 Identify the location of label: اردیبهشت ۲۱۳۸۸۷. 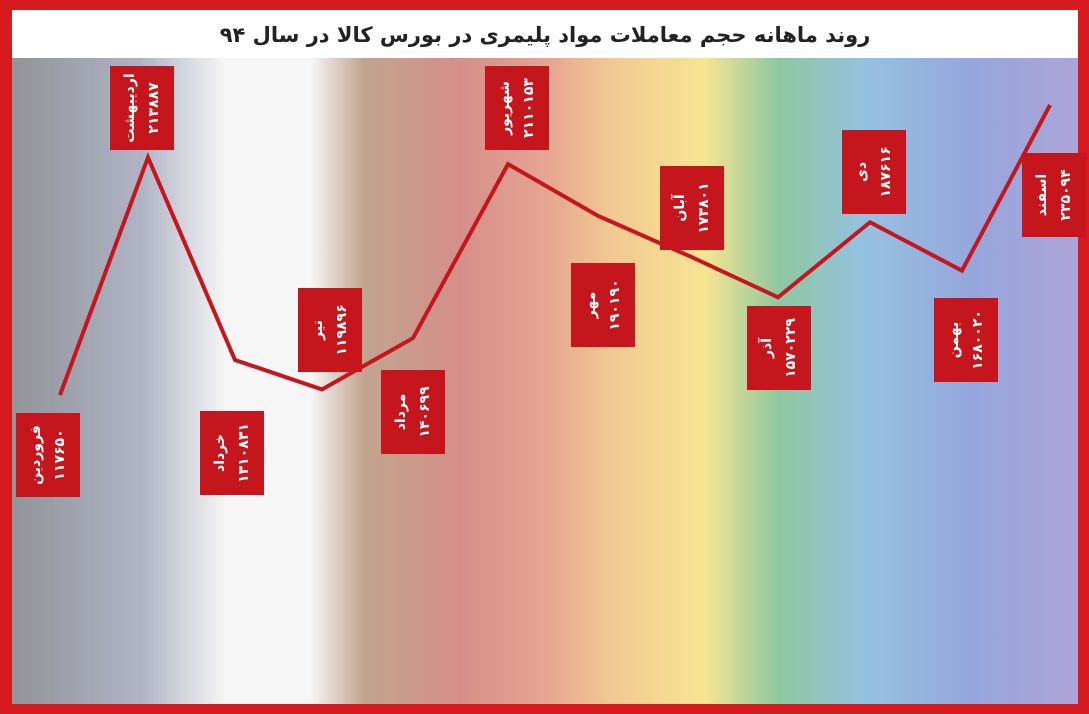
(142, 107).